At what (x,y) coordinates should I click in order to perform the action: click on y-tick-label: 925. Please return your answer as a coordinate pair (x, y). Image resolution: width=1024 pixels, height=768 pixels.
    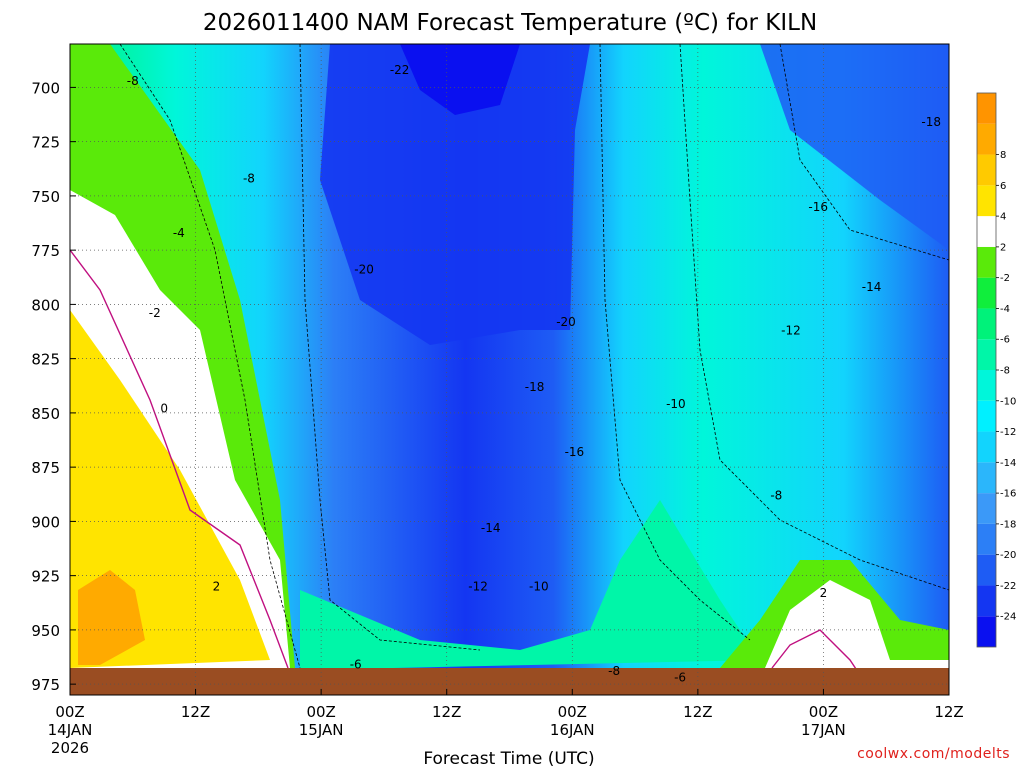
    Looking at the image, I should click on (45, 577).